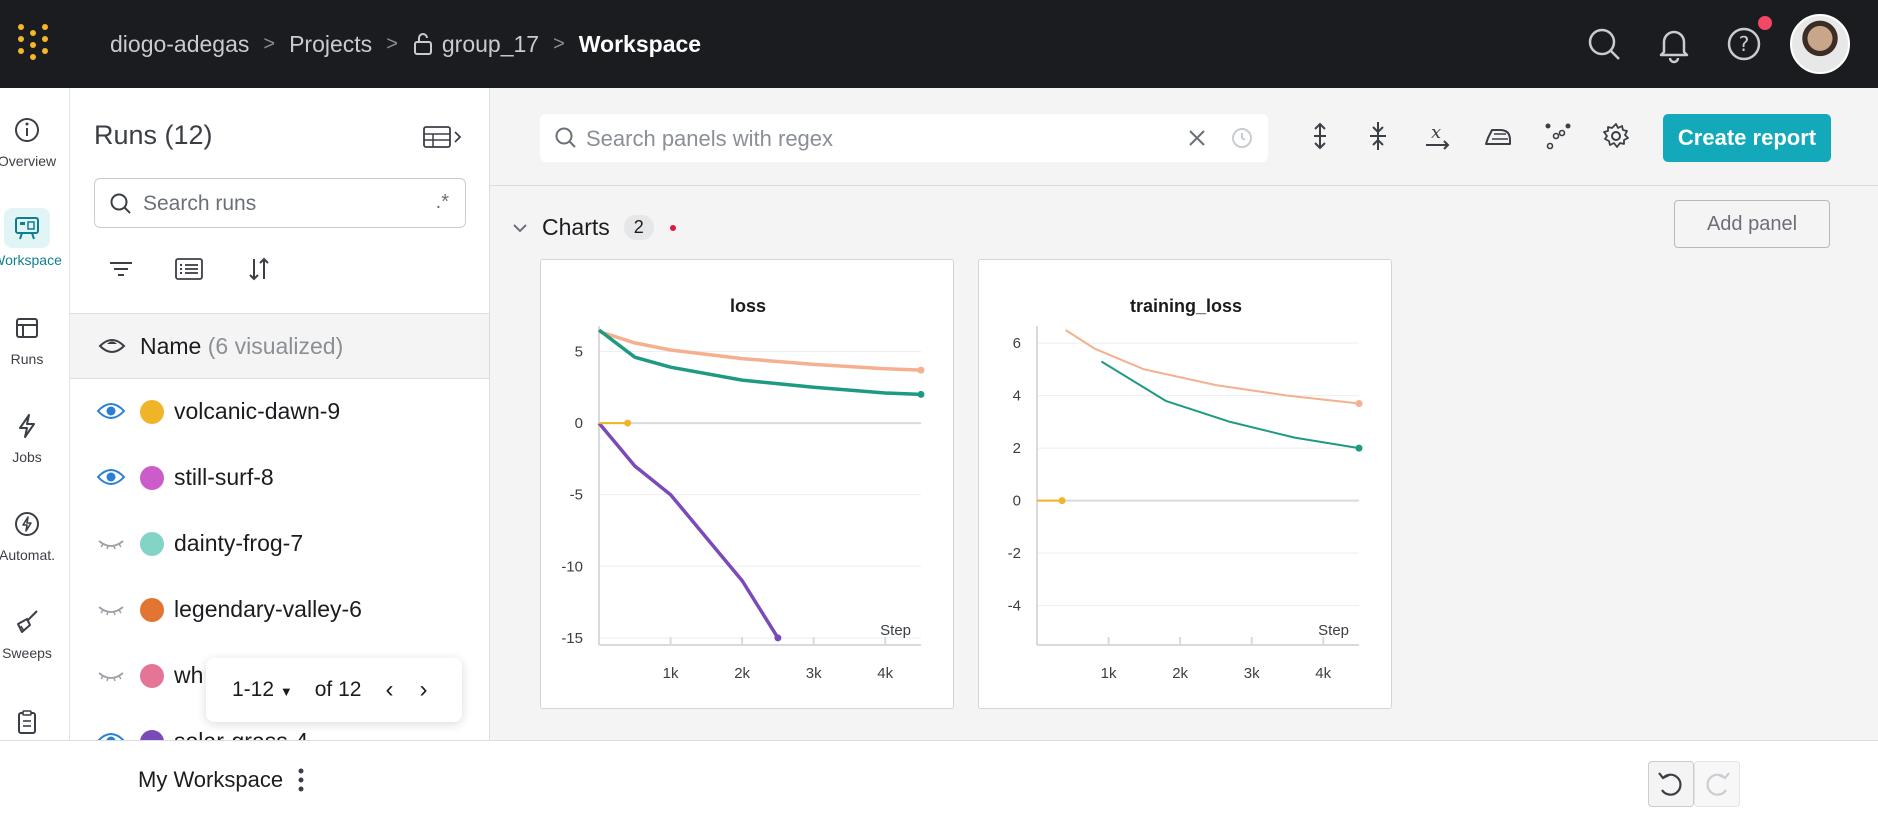 The height and width of the screenshot is (820, 1878). What do you see at coordinates (1558, 136) in the screenshot?
I see `outliers-icon` at bounding box center [1558, 136].